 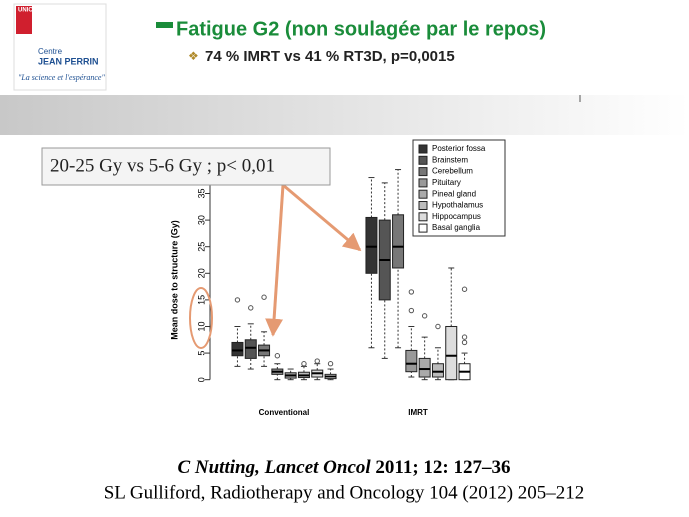 I want to click on y-tick-label: 5, so click(x=201, y=353).